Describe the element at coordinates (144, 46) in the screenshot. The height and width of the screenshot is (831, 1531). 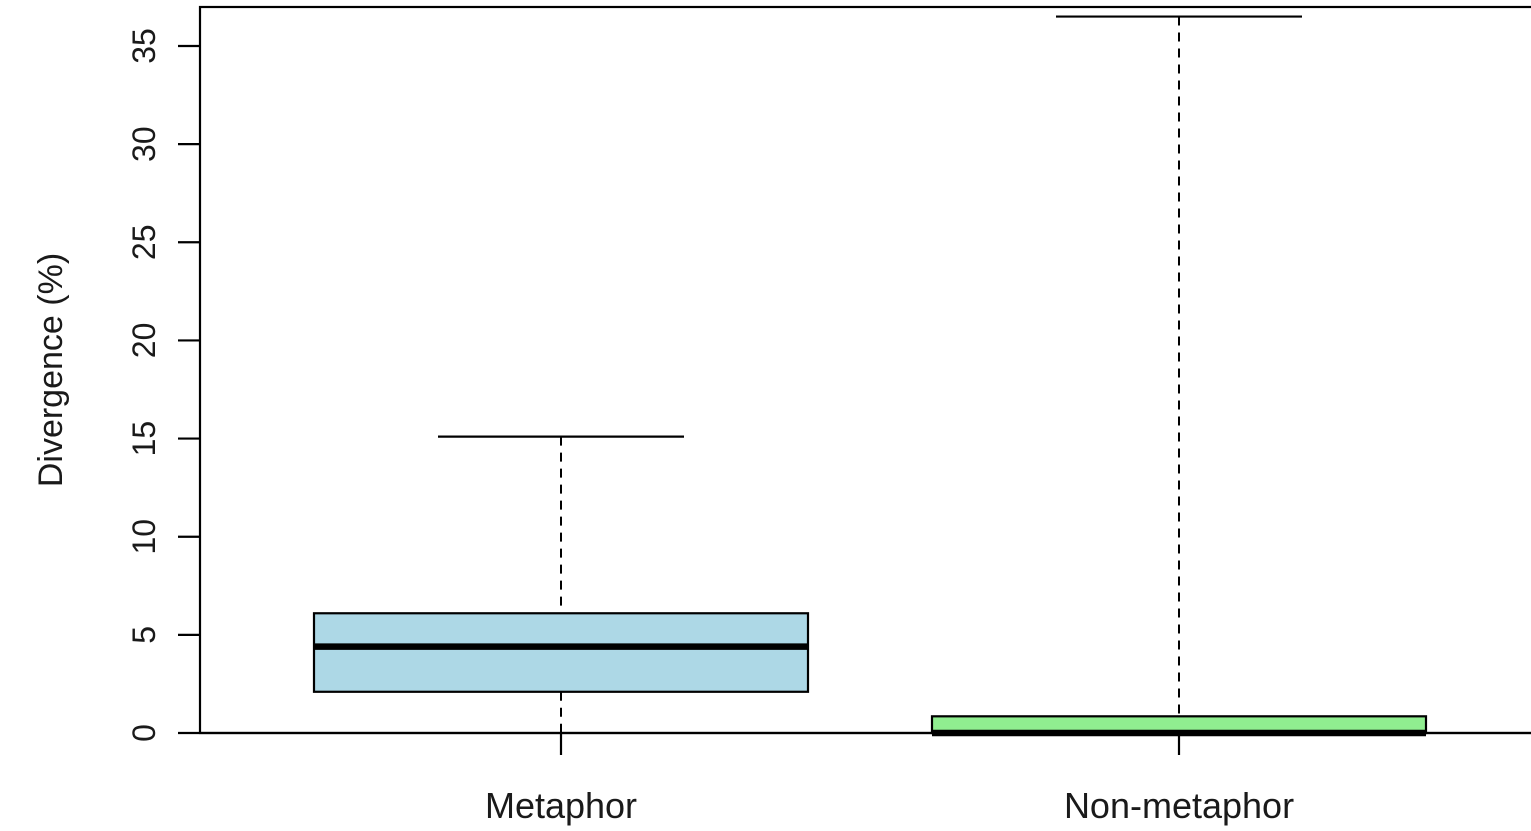
I see `y-tick-label: 35` at that location.